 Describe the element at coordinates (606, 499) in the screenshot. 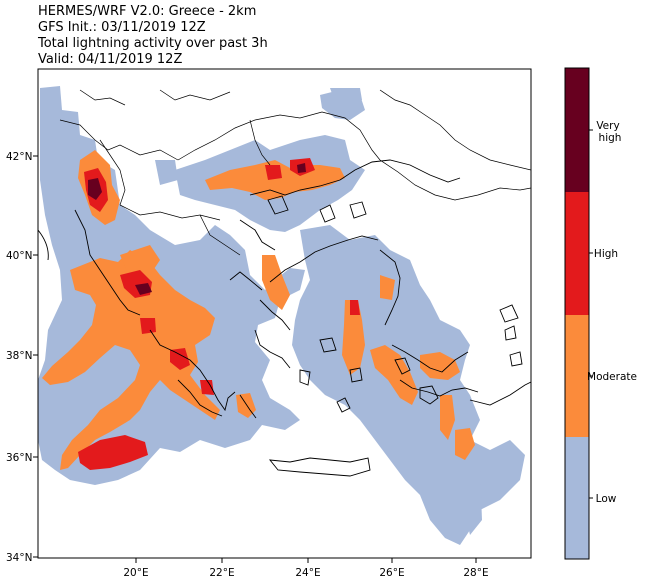

I see `colorbar-label-low: Low` at that location.